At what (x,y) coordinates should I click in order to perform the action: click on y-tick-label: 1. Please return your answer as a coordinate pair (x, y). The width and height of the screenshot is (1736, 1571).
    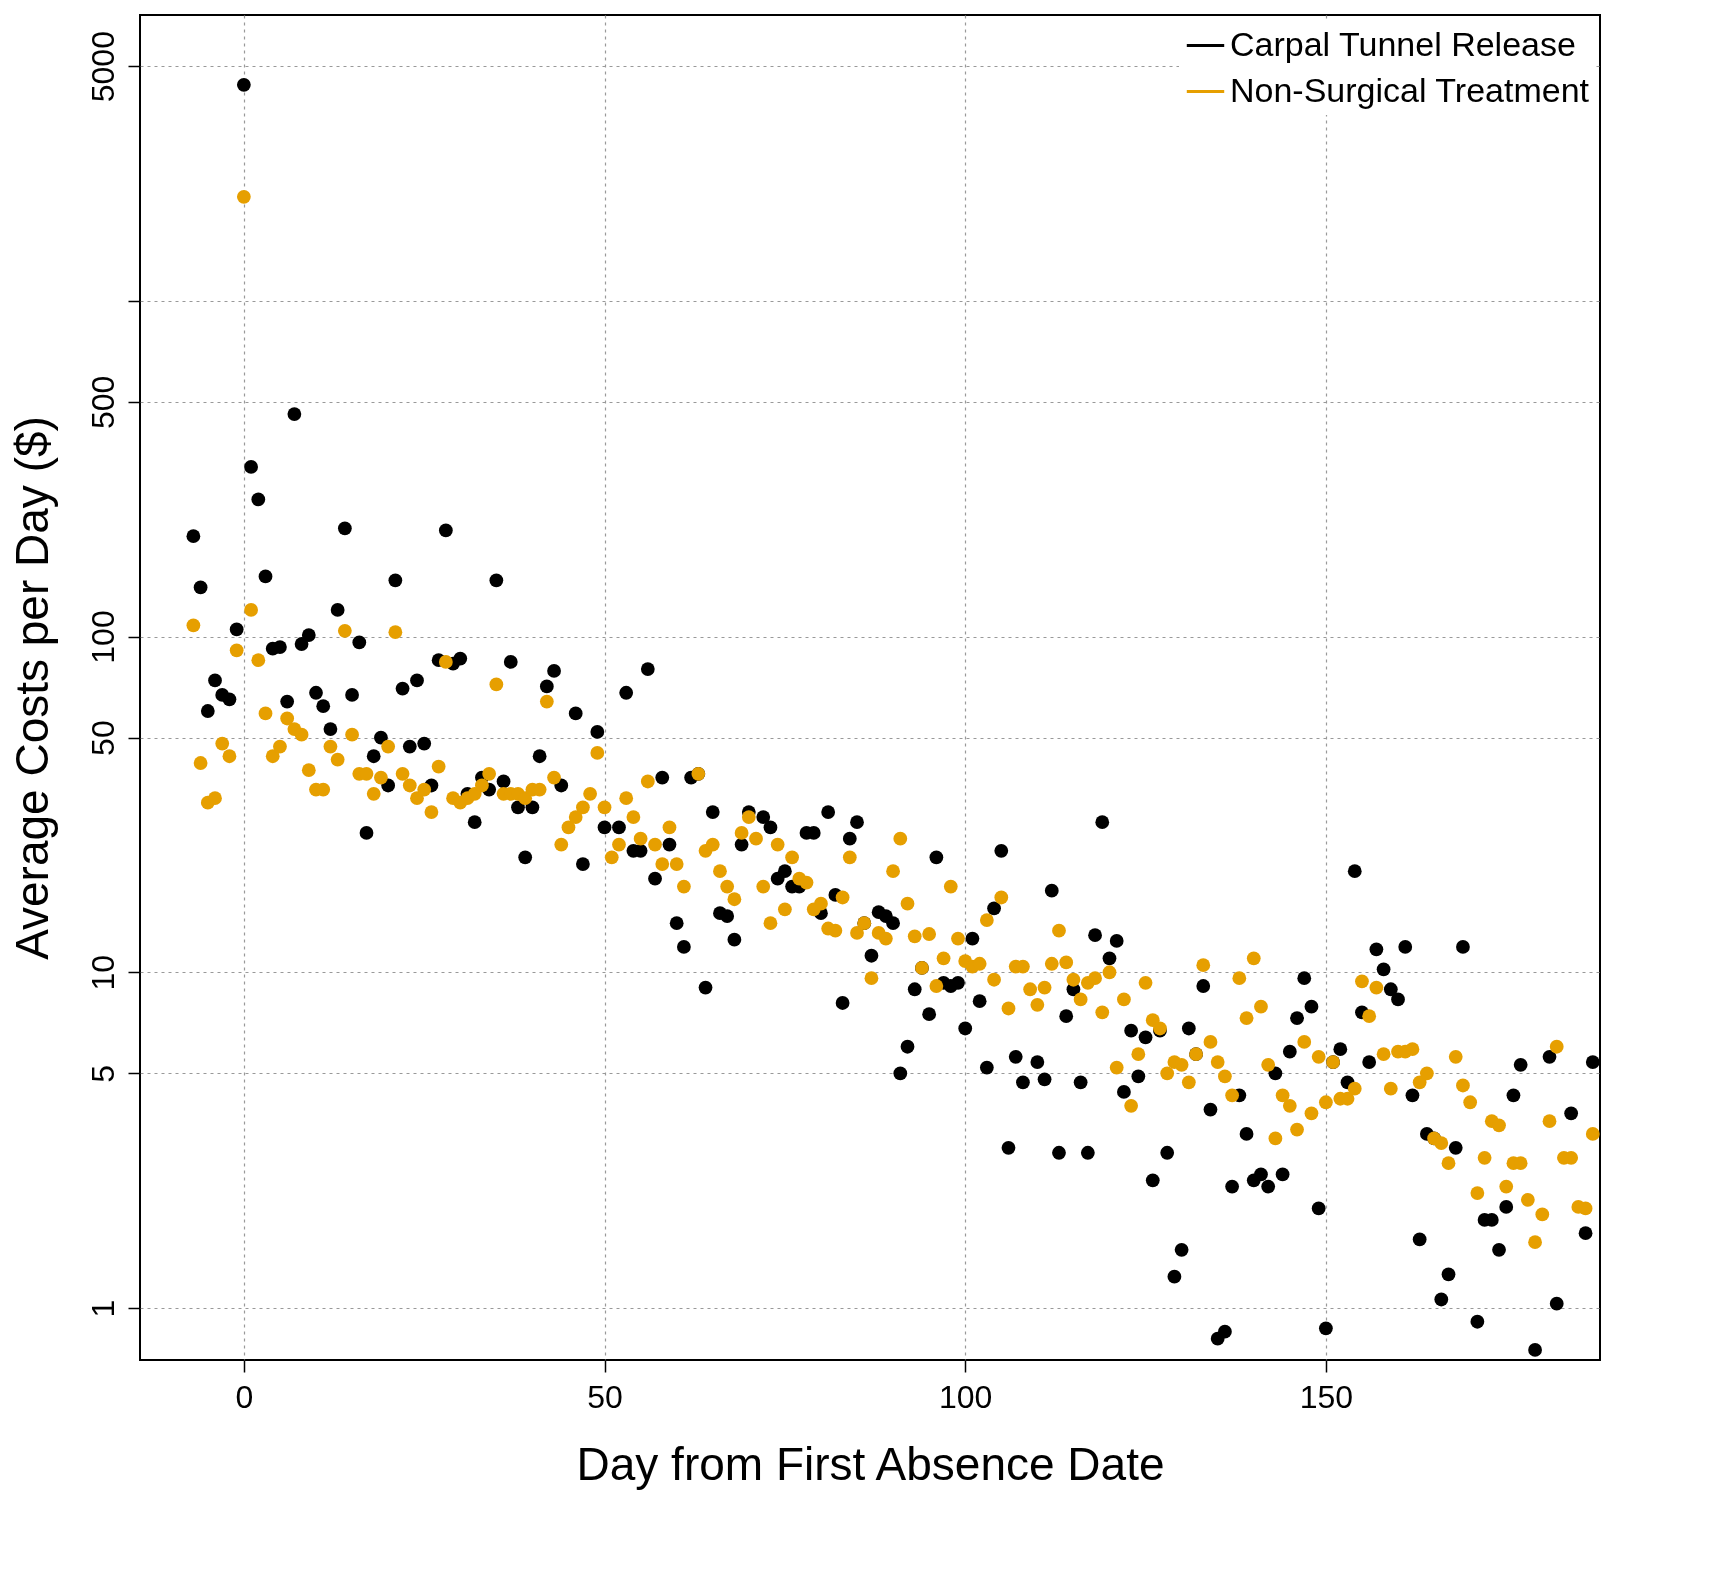
    Looking at the image, I should click on (102, 1308).